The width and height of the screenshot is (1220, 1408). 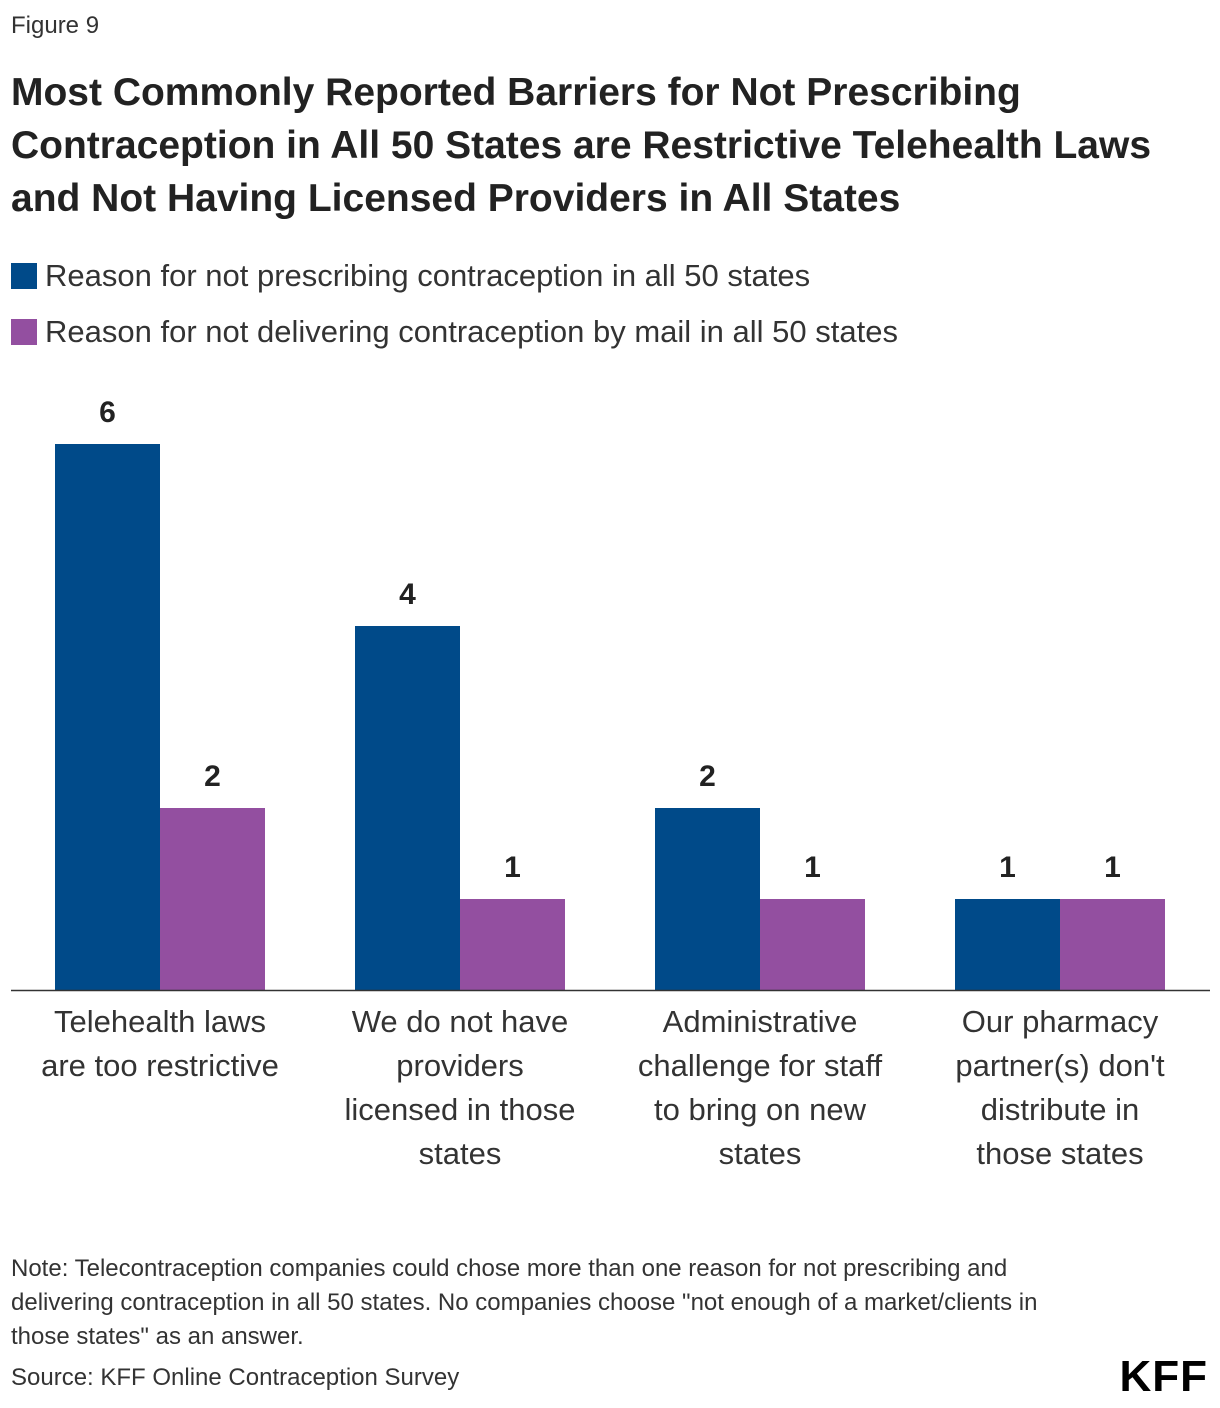 I want to click on legend-swatch-prescribing, so click(x=24, y=276).